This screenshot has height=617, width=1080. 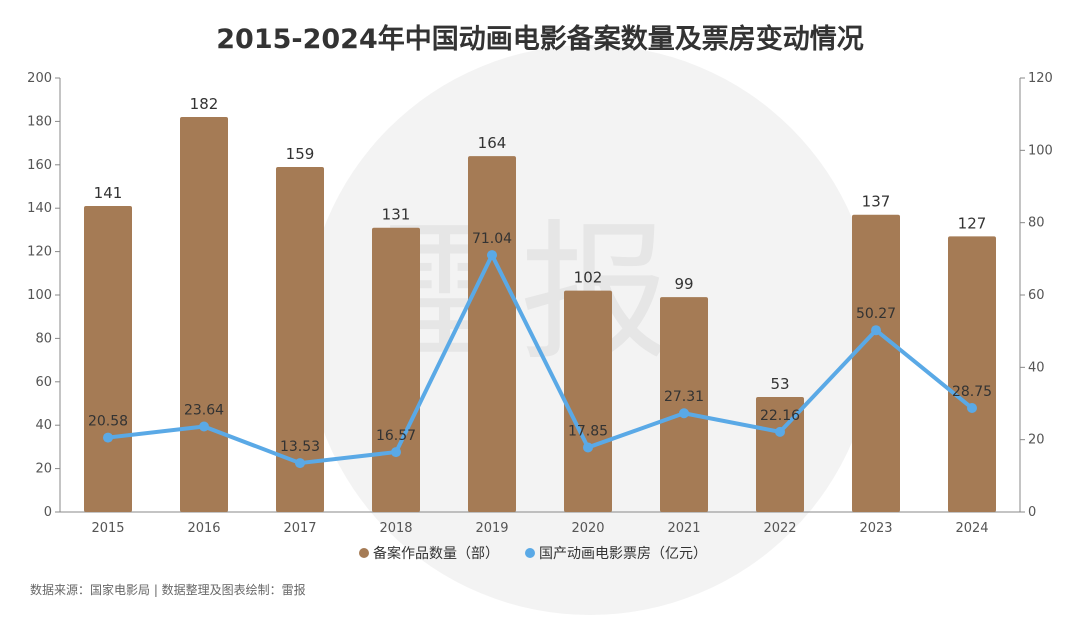 What do you see at coordinates (43, 469) in the screenshot?
I see `left-tick-label: 20` at bounding box center [43, 469].